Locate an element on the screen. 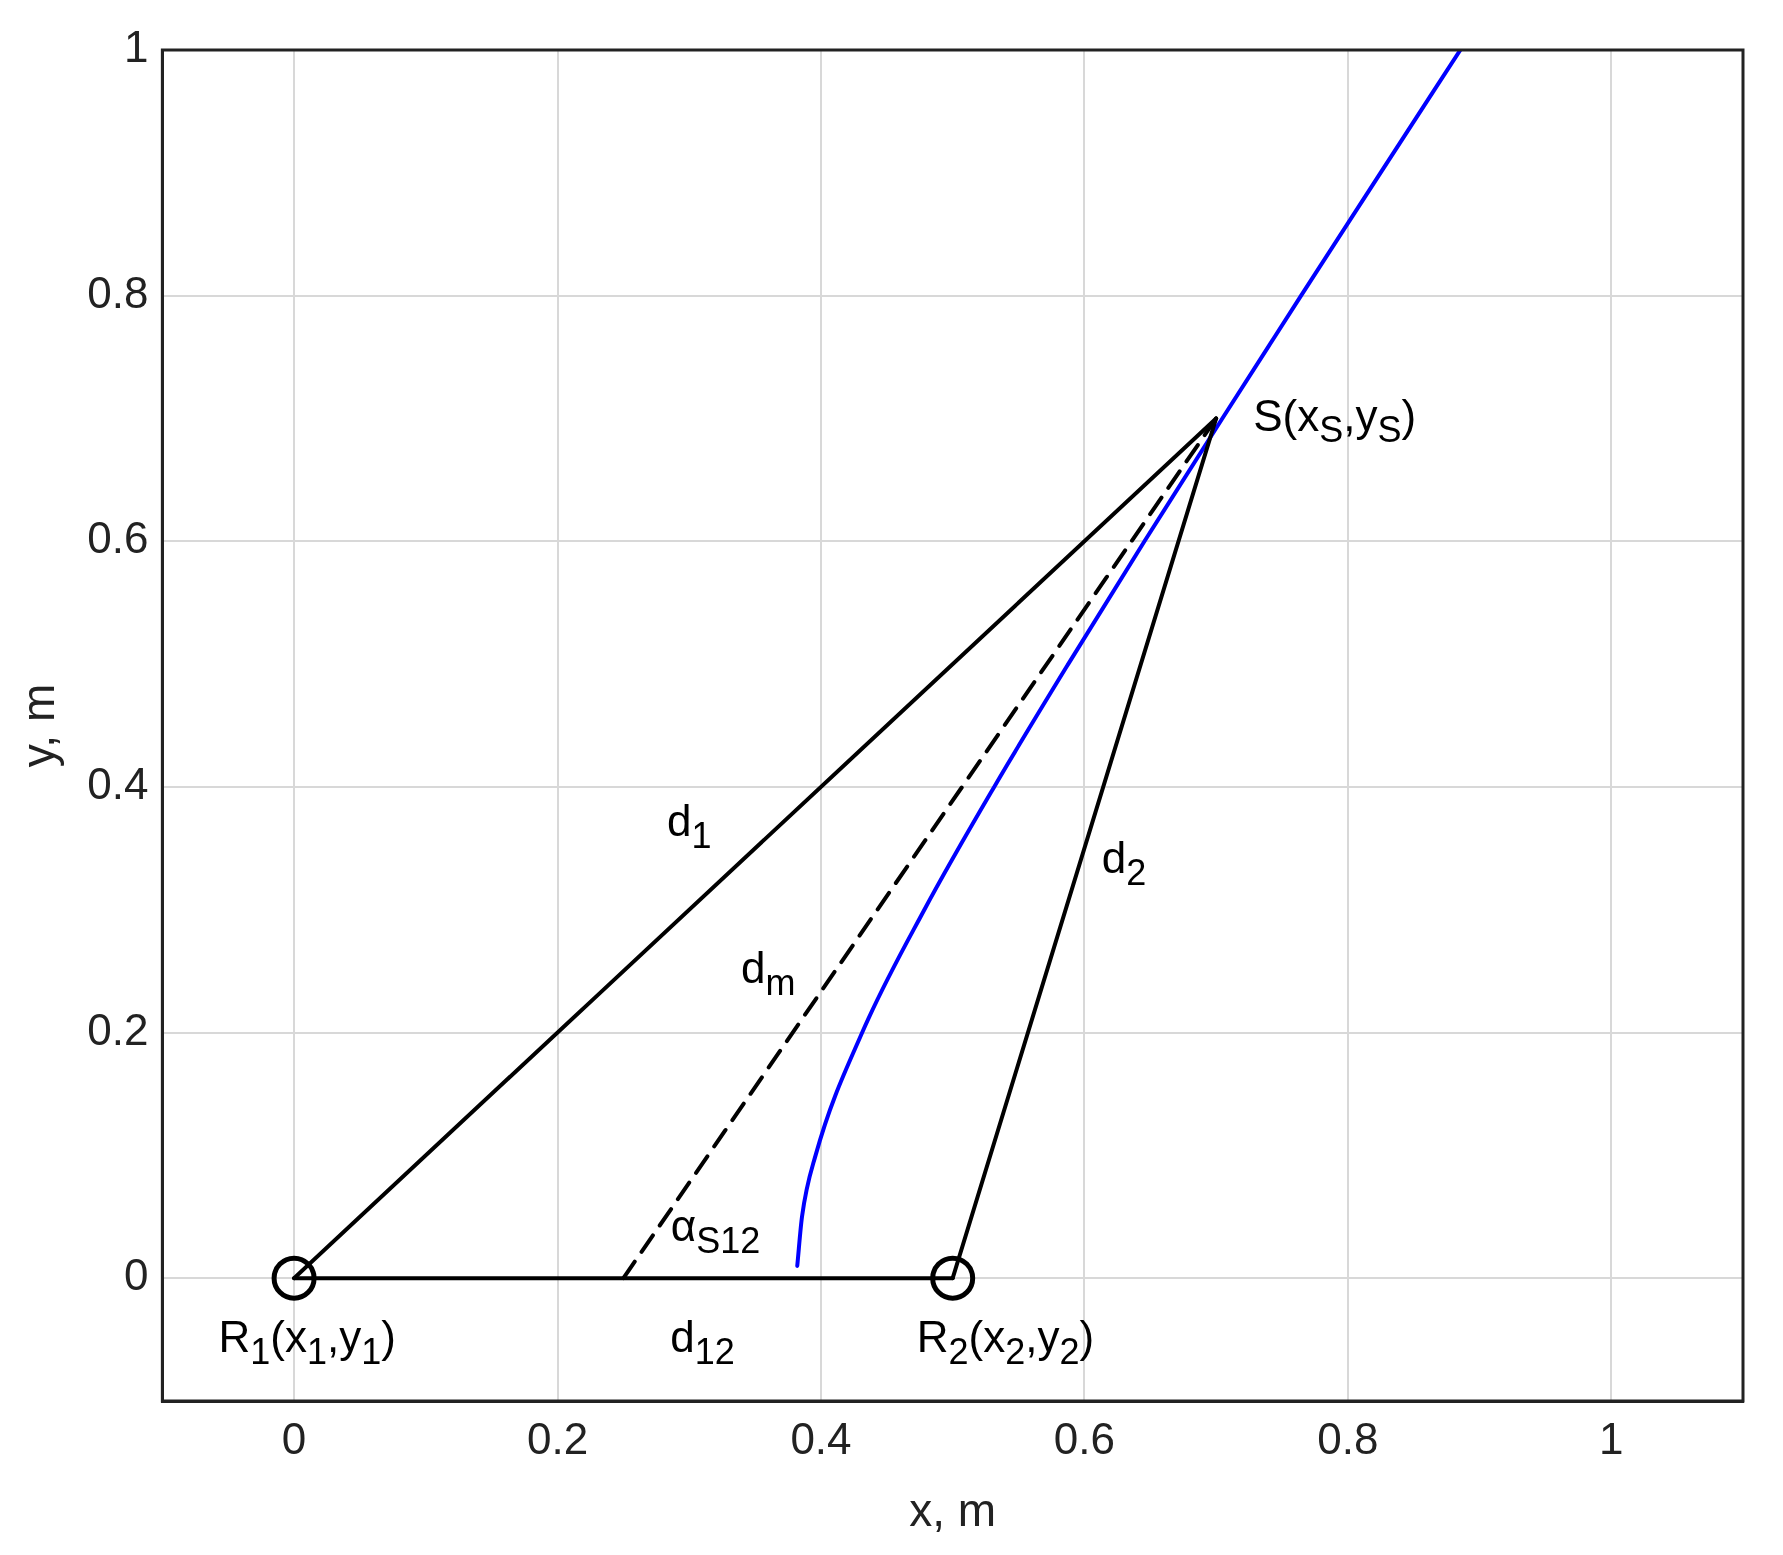 This screenshot has width=1783, height=1555. y-tick-label: 1 is located at coordinates (136, 47).